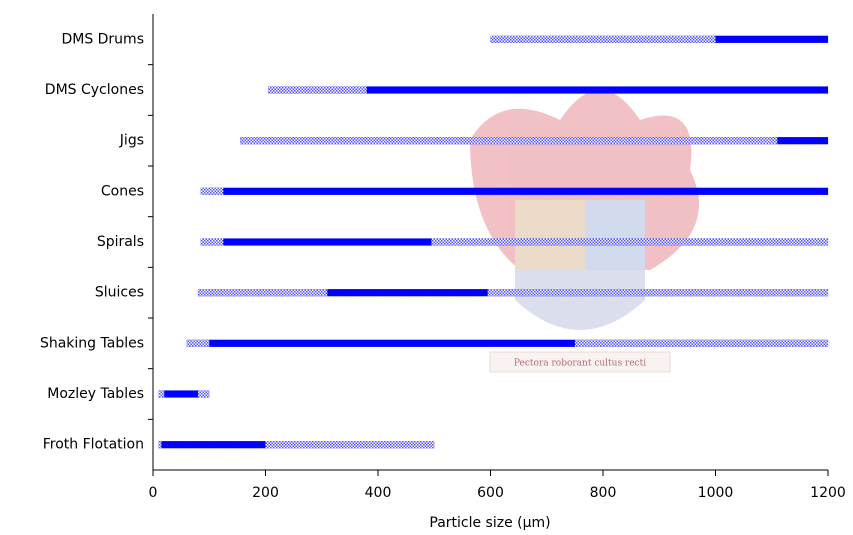 This screenshot has width=853, height=535. I want to click on watermark-motto: Pectora roborant cultus recti, so click(580, 364).